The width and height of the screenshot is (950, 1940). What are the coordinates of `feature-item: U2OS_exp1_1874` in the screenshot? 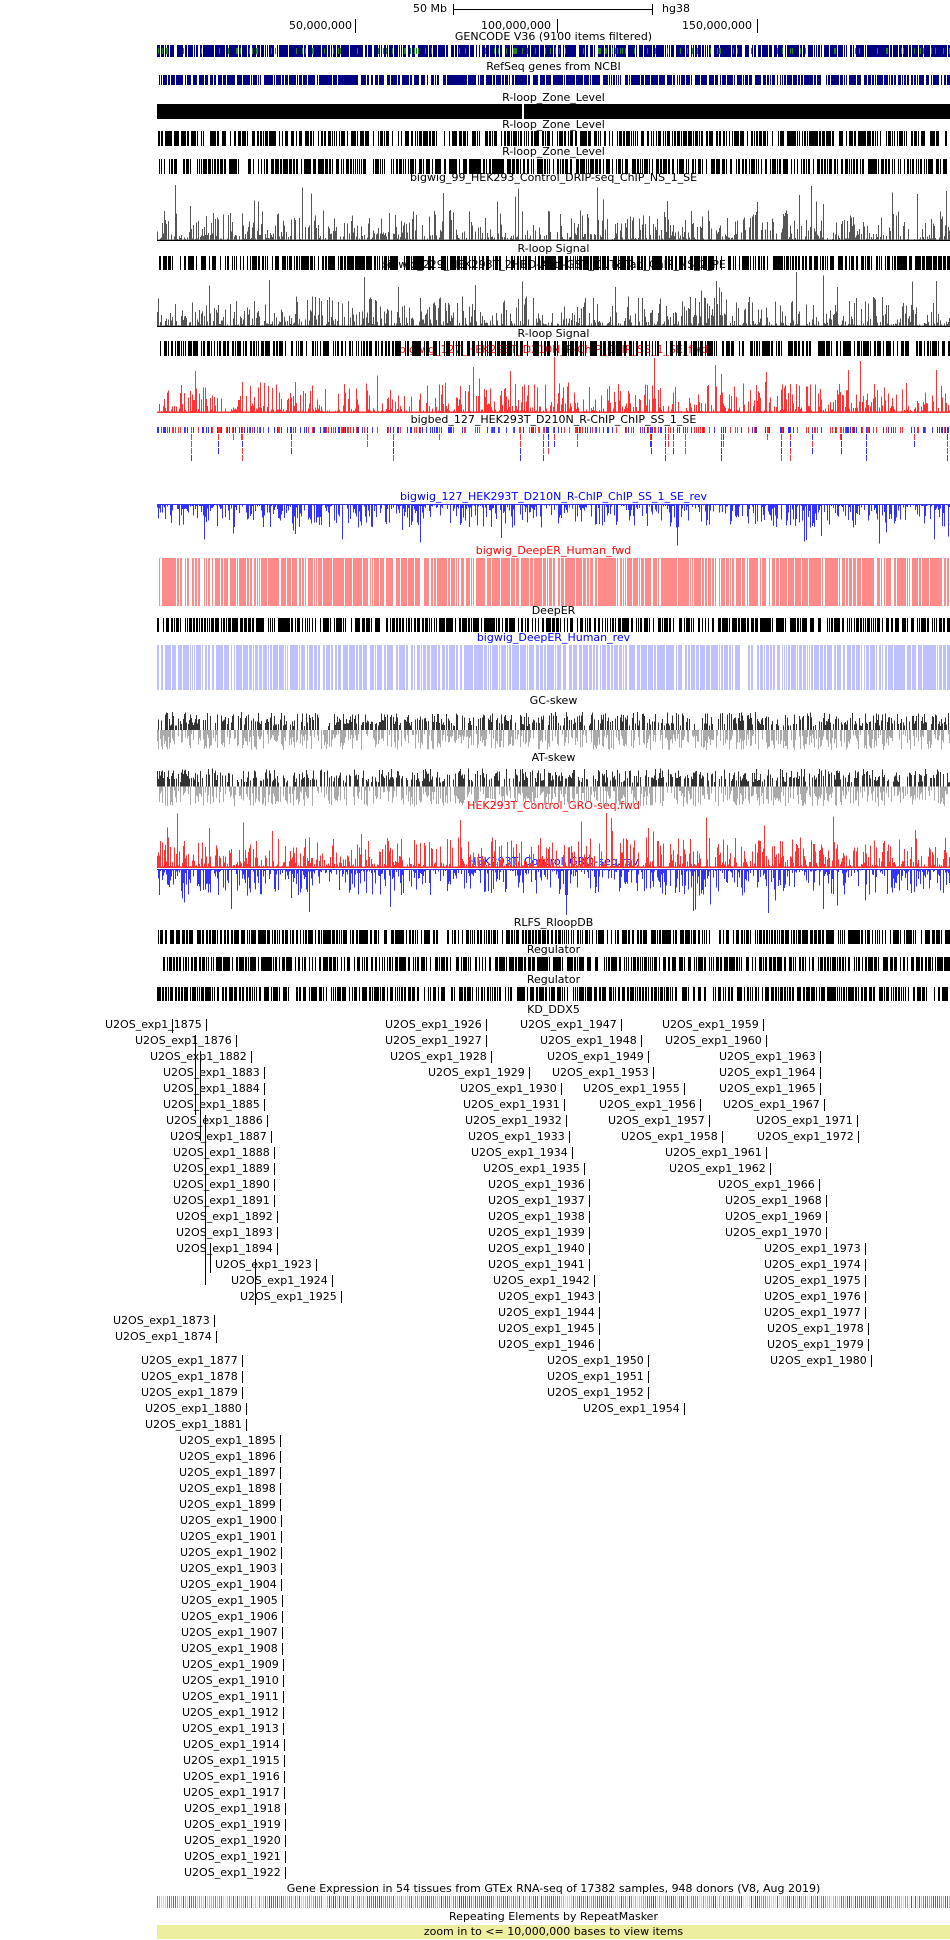 It's located at (166, 1337).